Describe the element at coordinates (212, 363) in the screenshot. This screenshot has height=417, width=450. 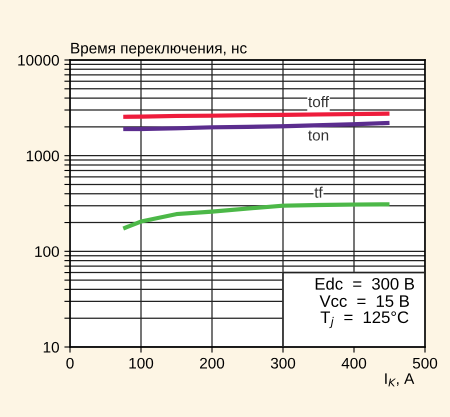
I see `x-tick-label: 200` at that location.